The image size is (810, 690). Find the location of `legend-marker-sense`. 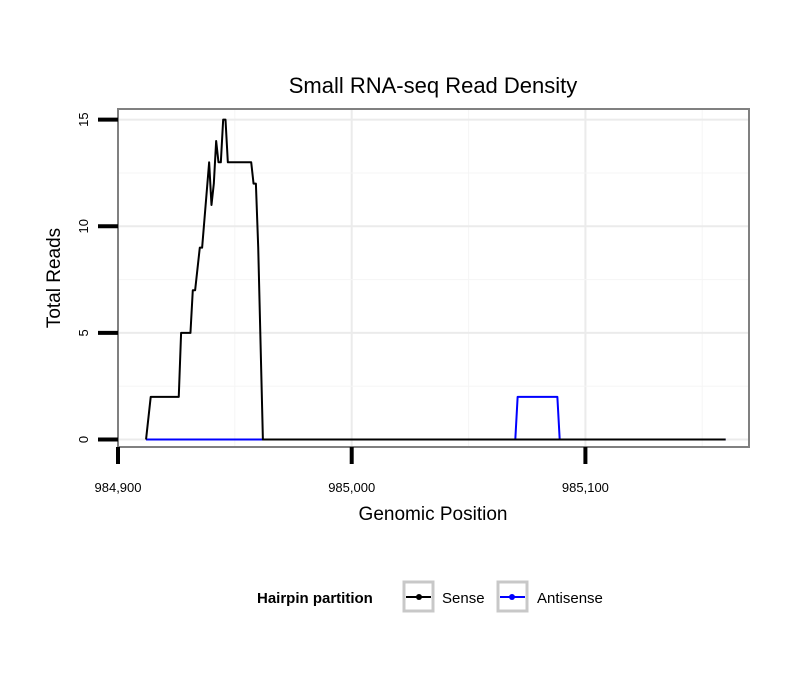

legend-marker-sense is located at coordinates (419, 597).